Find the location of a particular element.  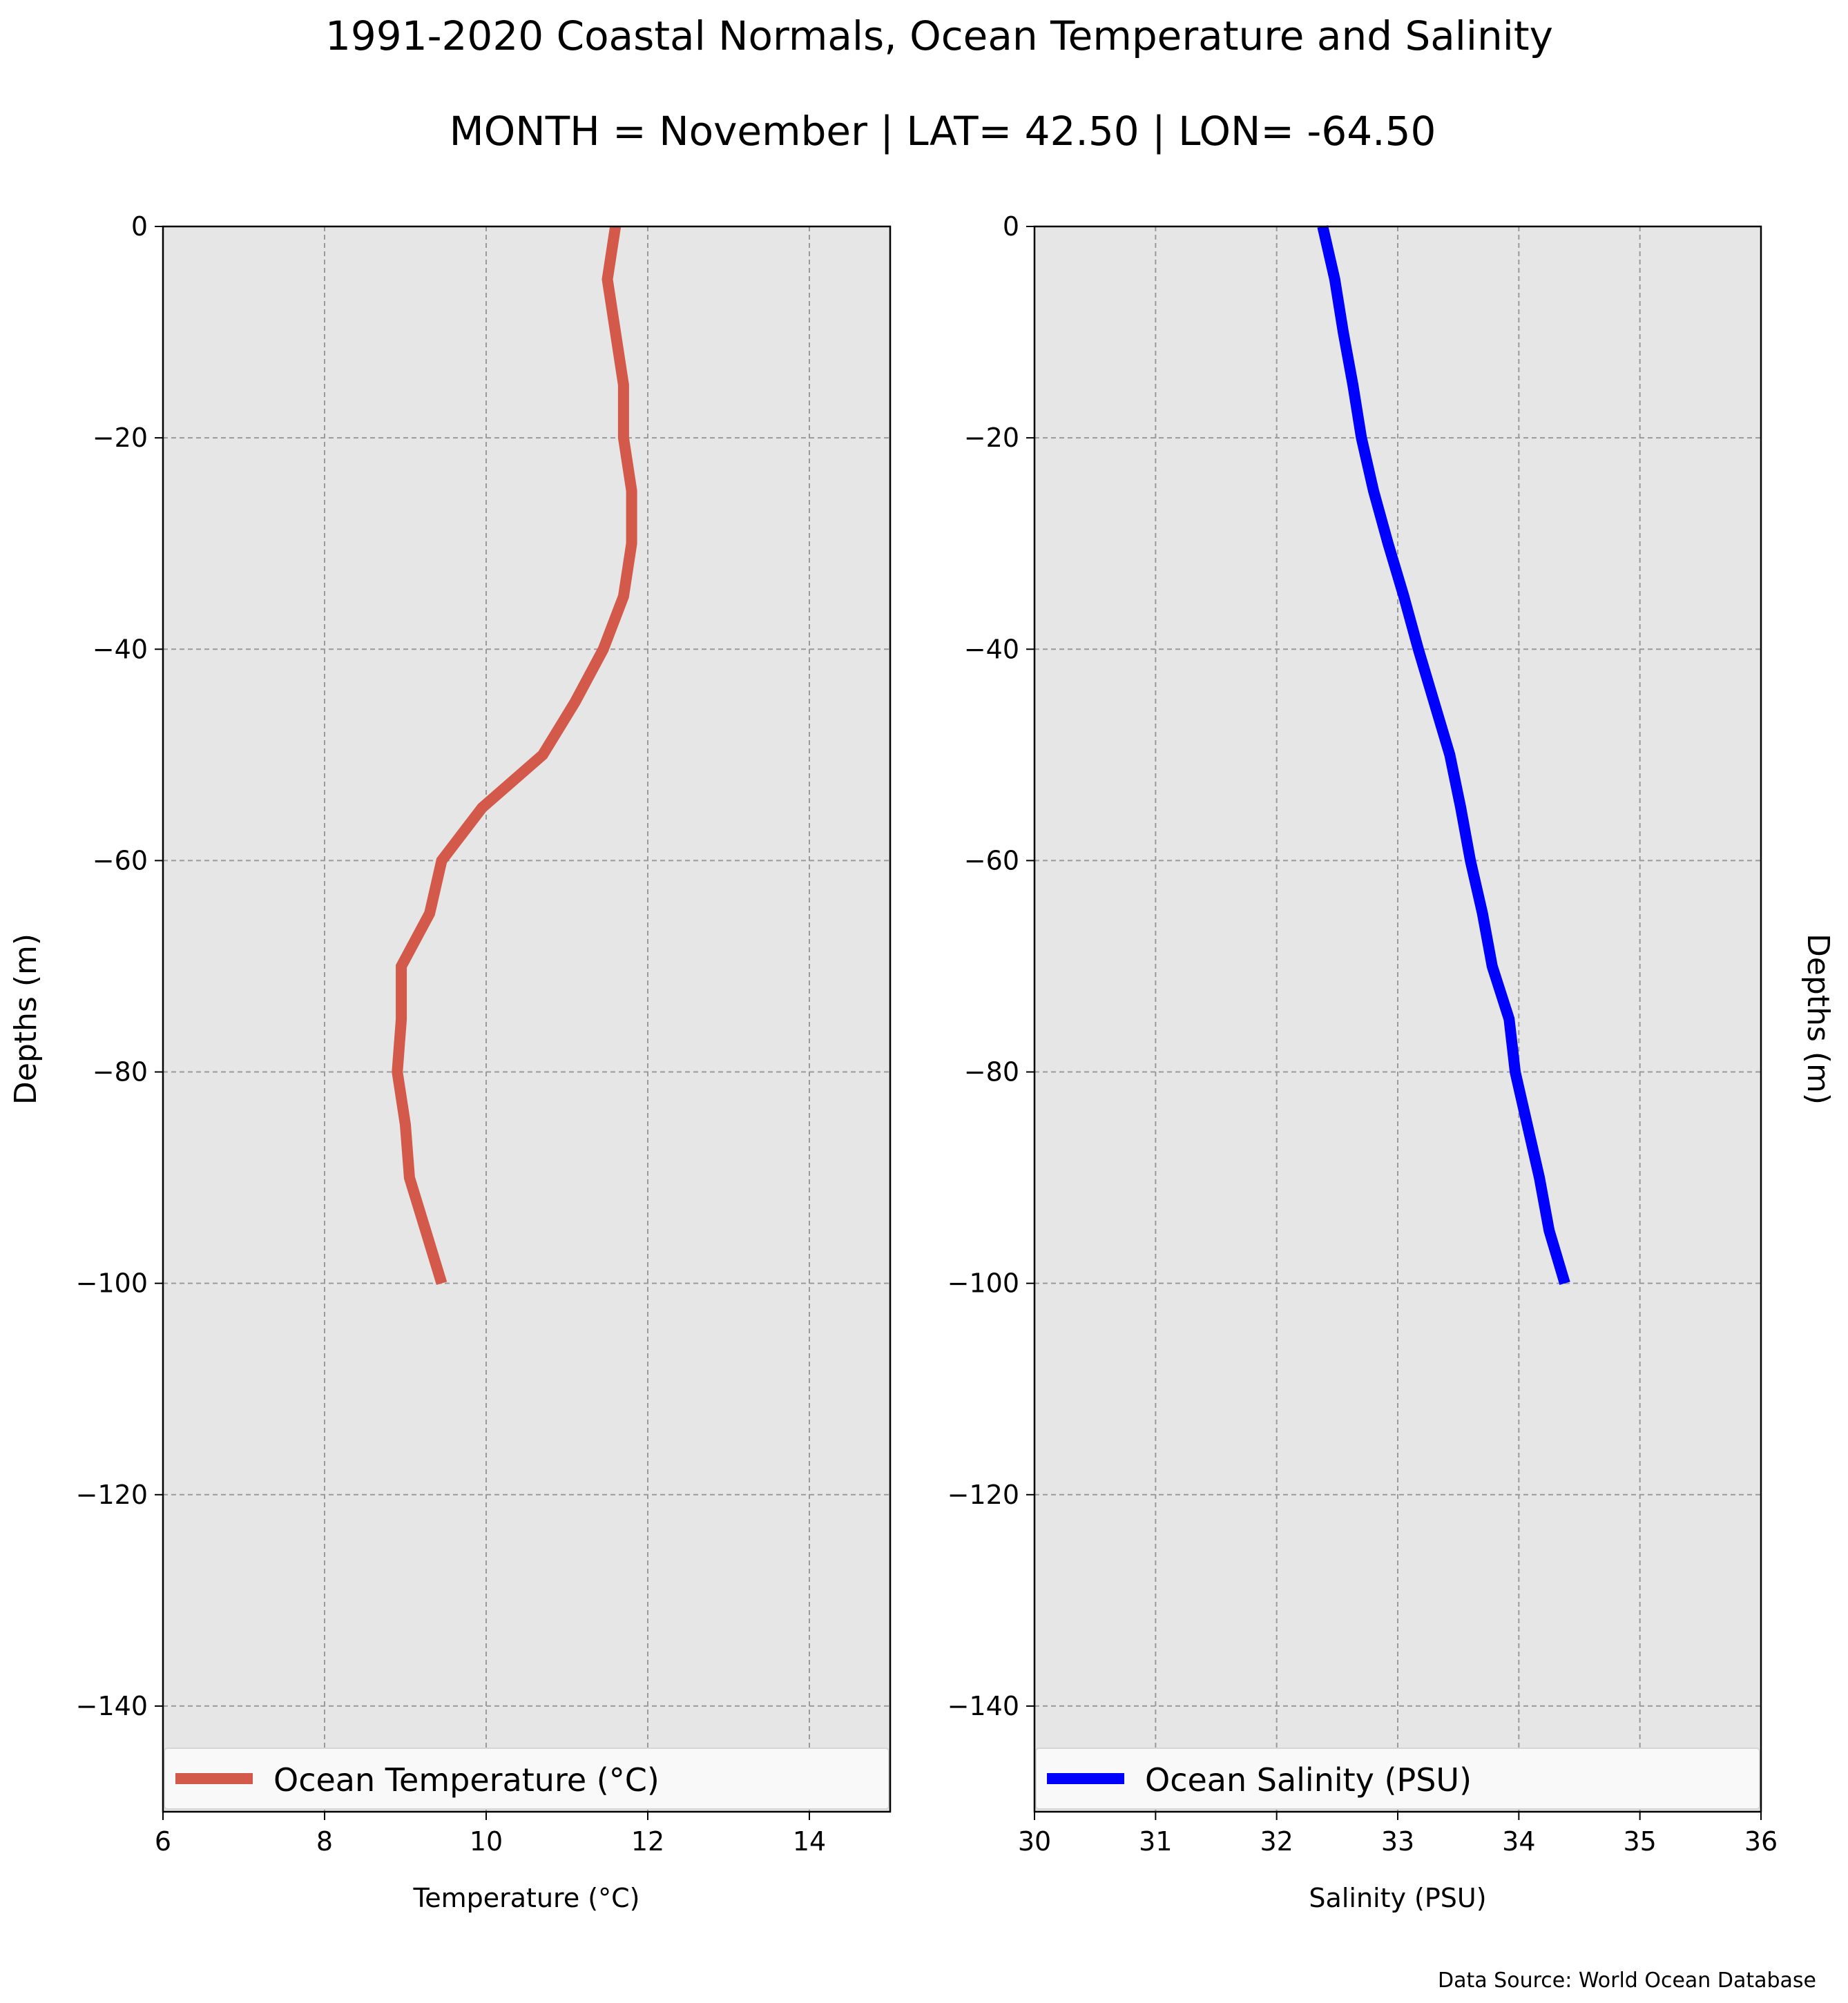

temperature-ytick-label: −20 is located at coordinates (120, 438).